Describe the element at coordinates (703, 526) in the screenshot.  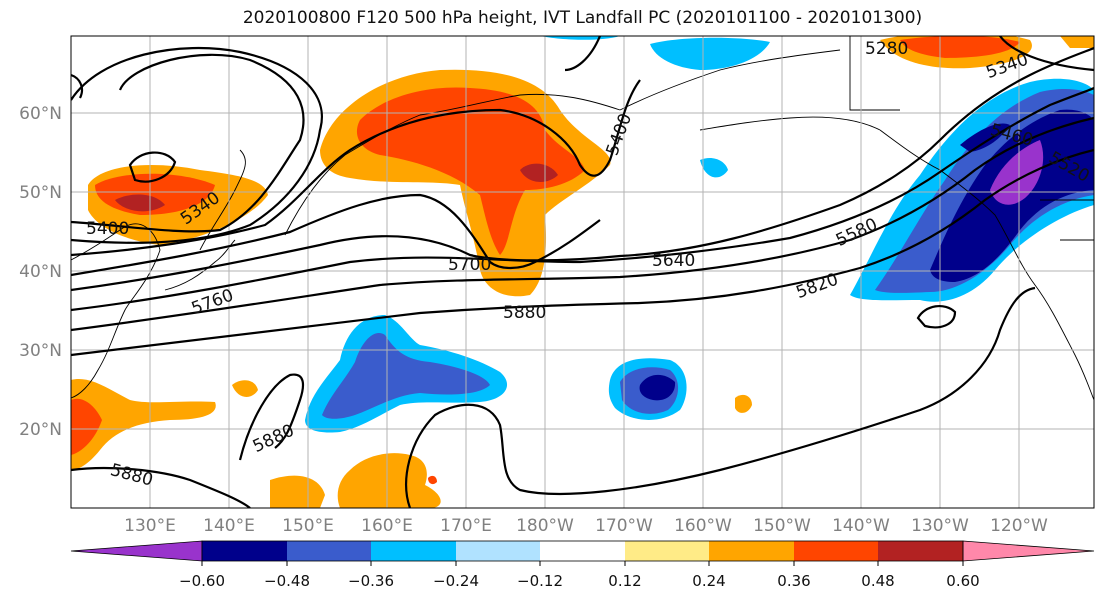
I see `lon-tick-label: 160°W` at that location.